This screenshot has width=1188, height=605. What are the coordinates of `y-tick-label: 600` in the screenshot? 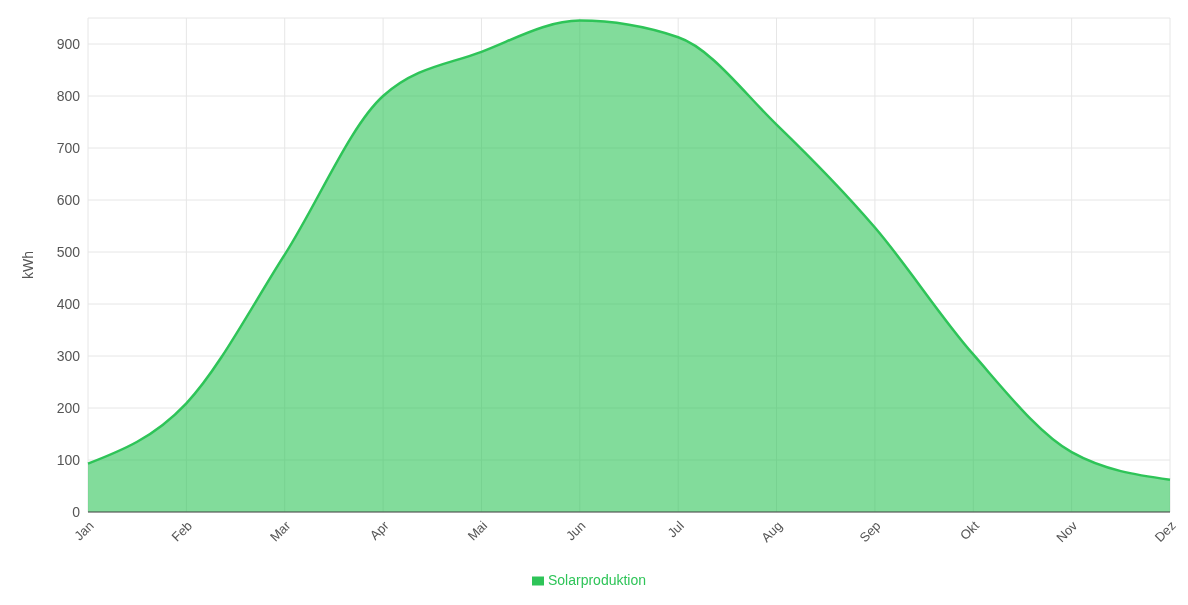 It's located at (68, 199).